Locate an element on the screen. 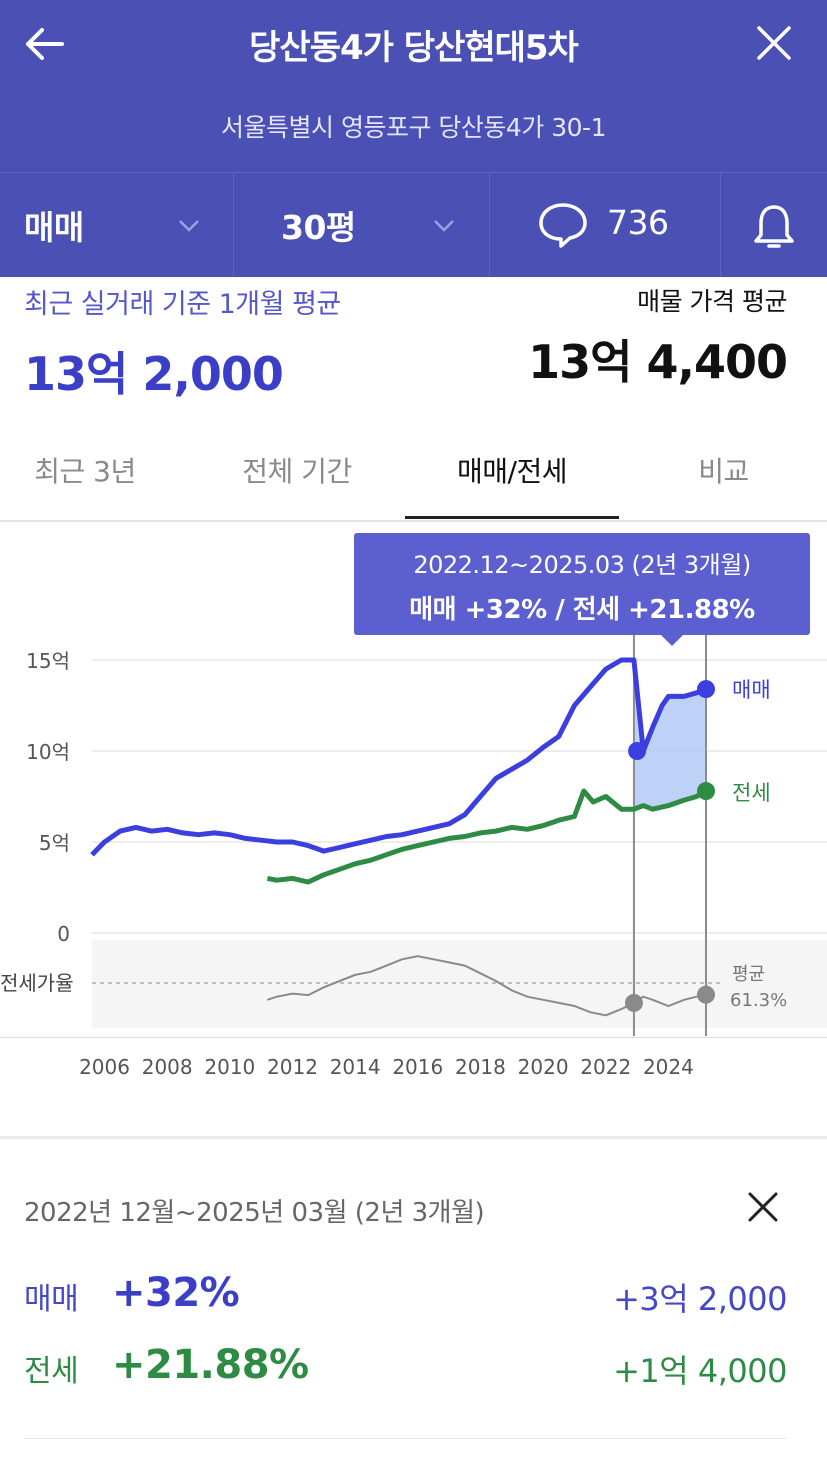 The height and width of the screenshot is (1460, 827). jeonse-end-marker is located at coordinates (706, 791).